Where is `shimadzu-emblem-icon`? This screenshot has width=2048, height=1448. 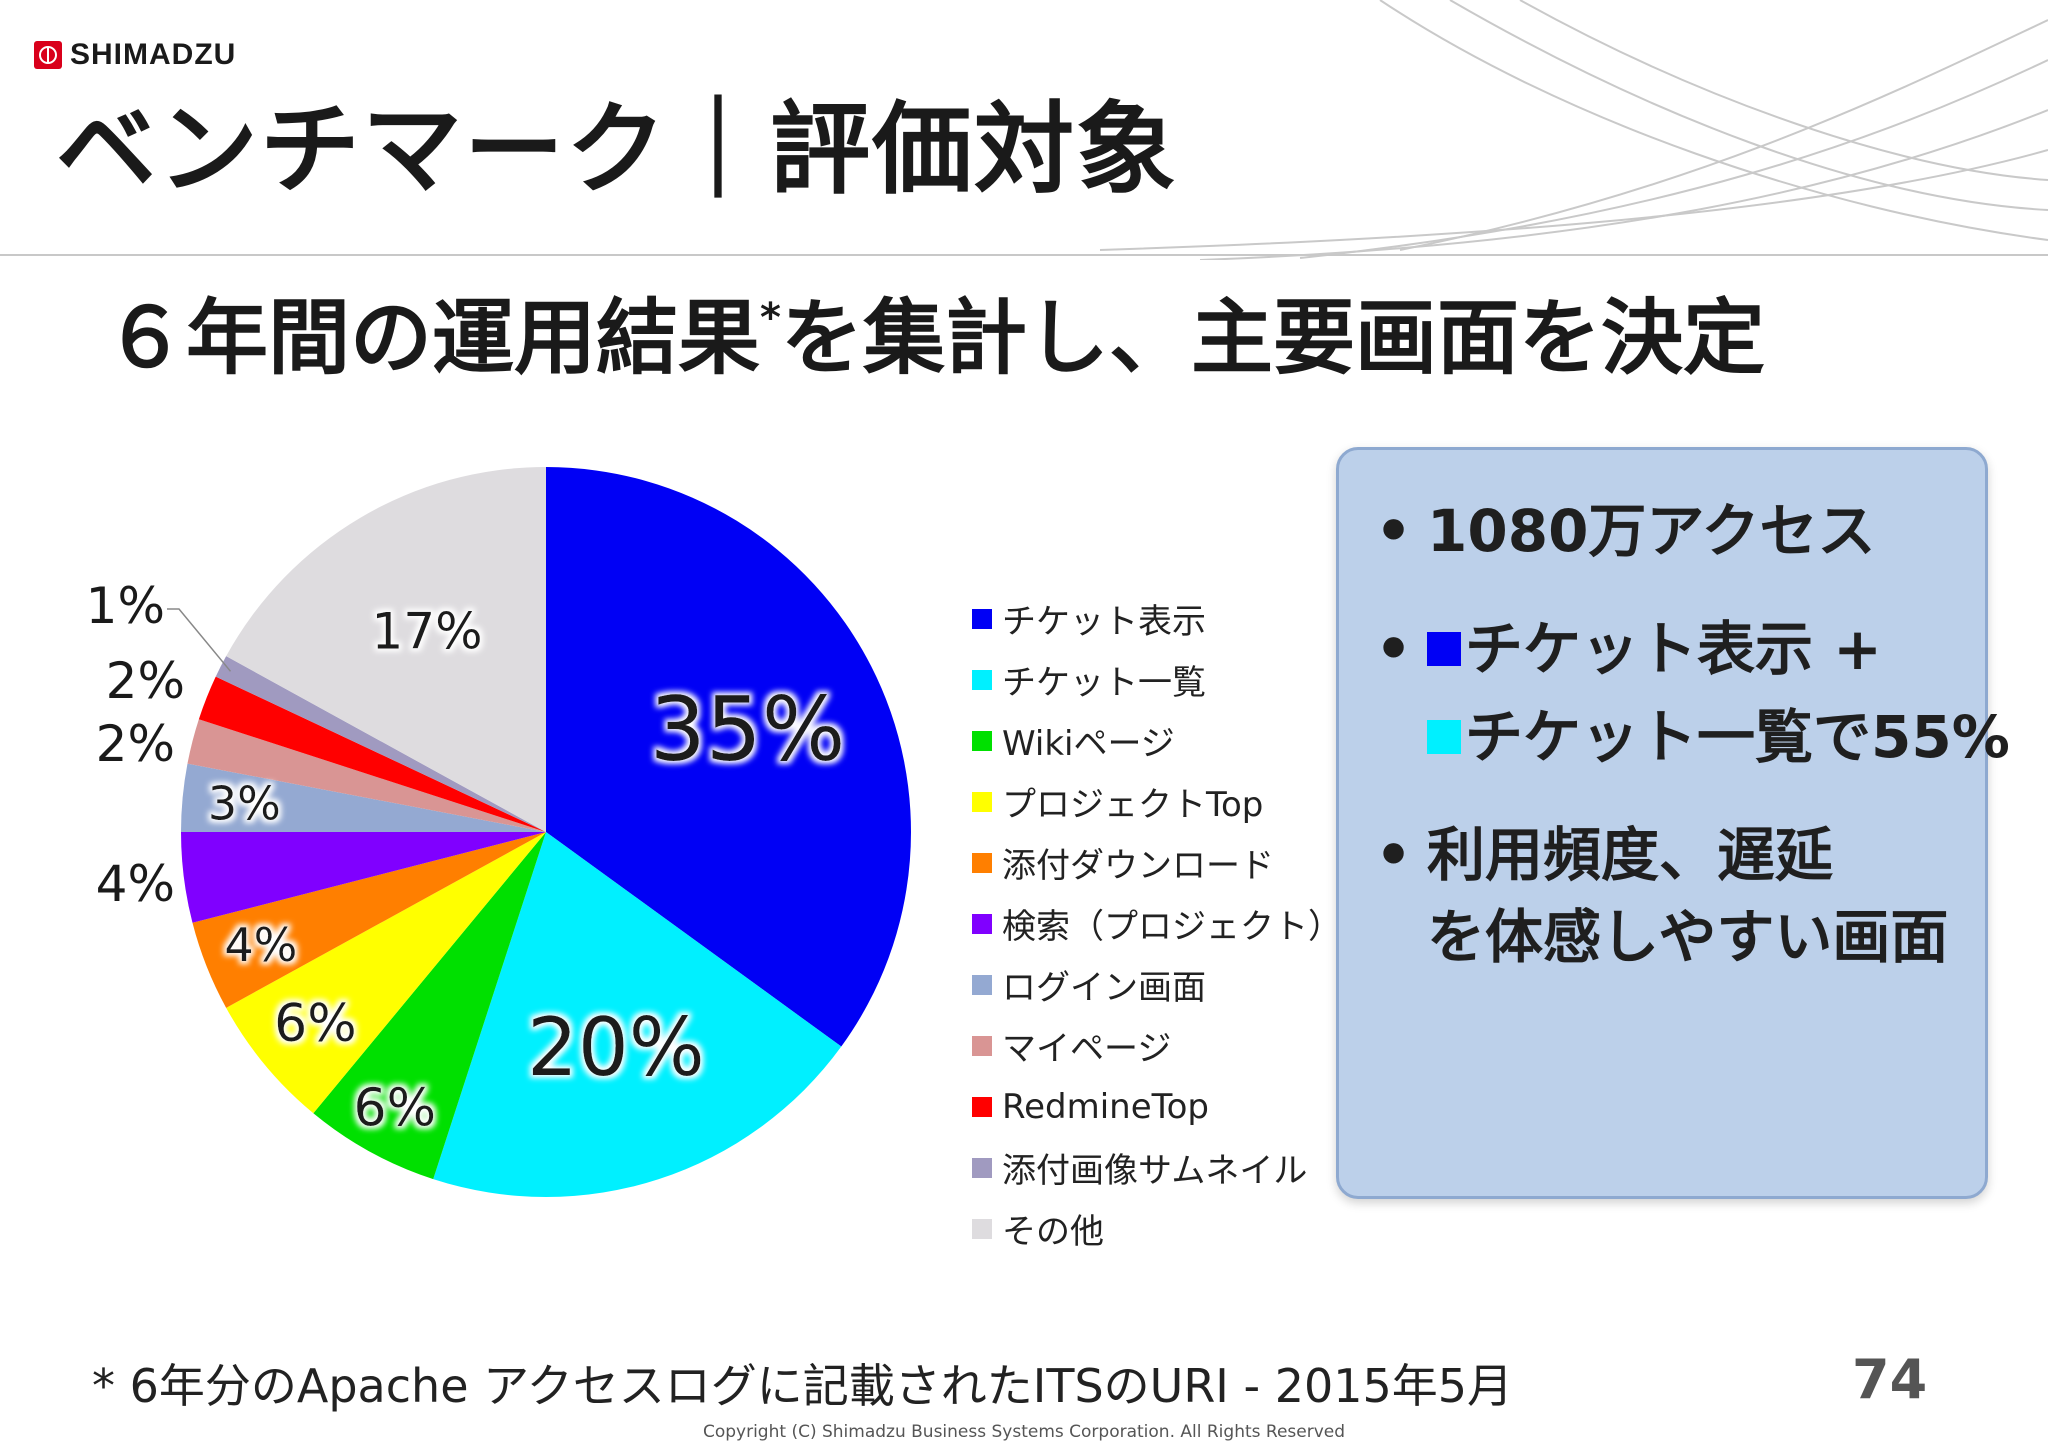
shimadzu-emblem-icon is located at coordinates (48, 55).